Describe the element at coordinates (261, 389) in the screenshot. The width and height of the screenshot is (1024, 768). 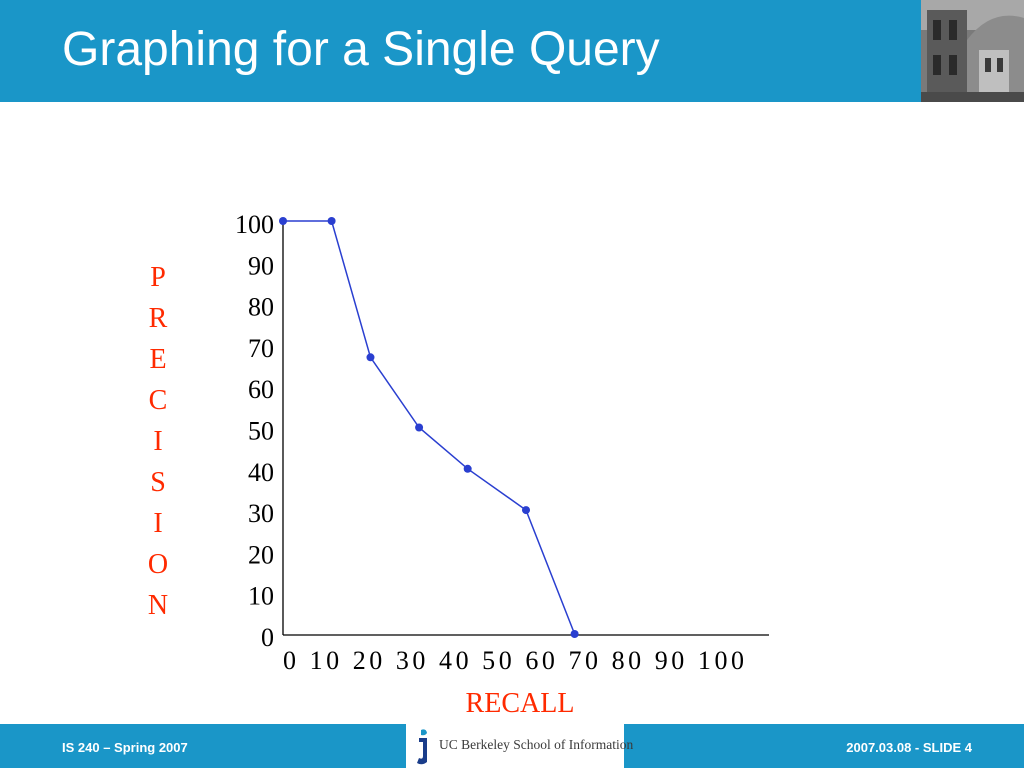
I see `y-tick-label: 60` at that location.